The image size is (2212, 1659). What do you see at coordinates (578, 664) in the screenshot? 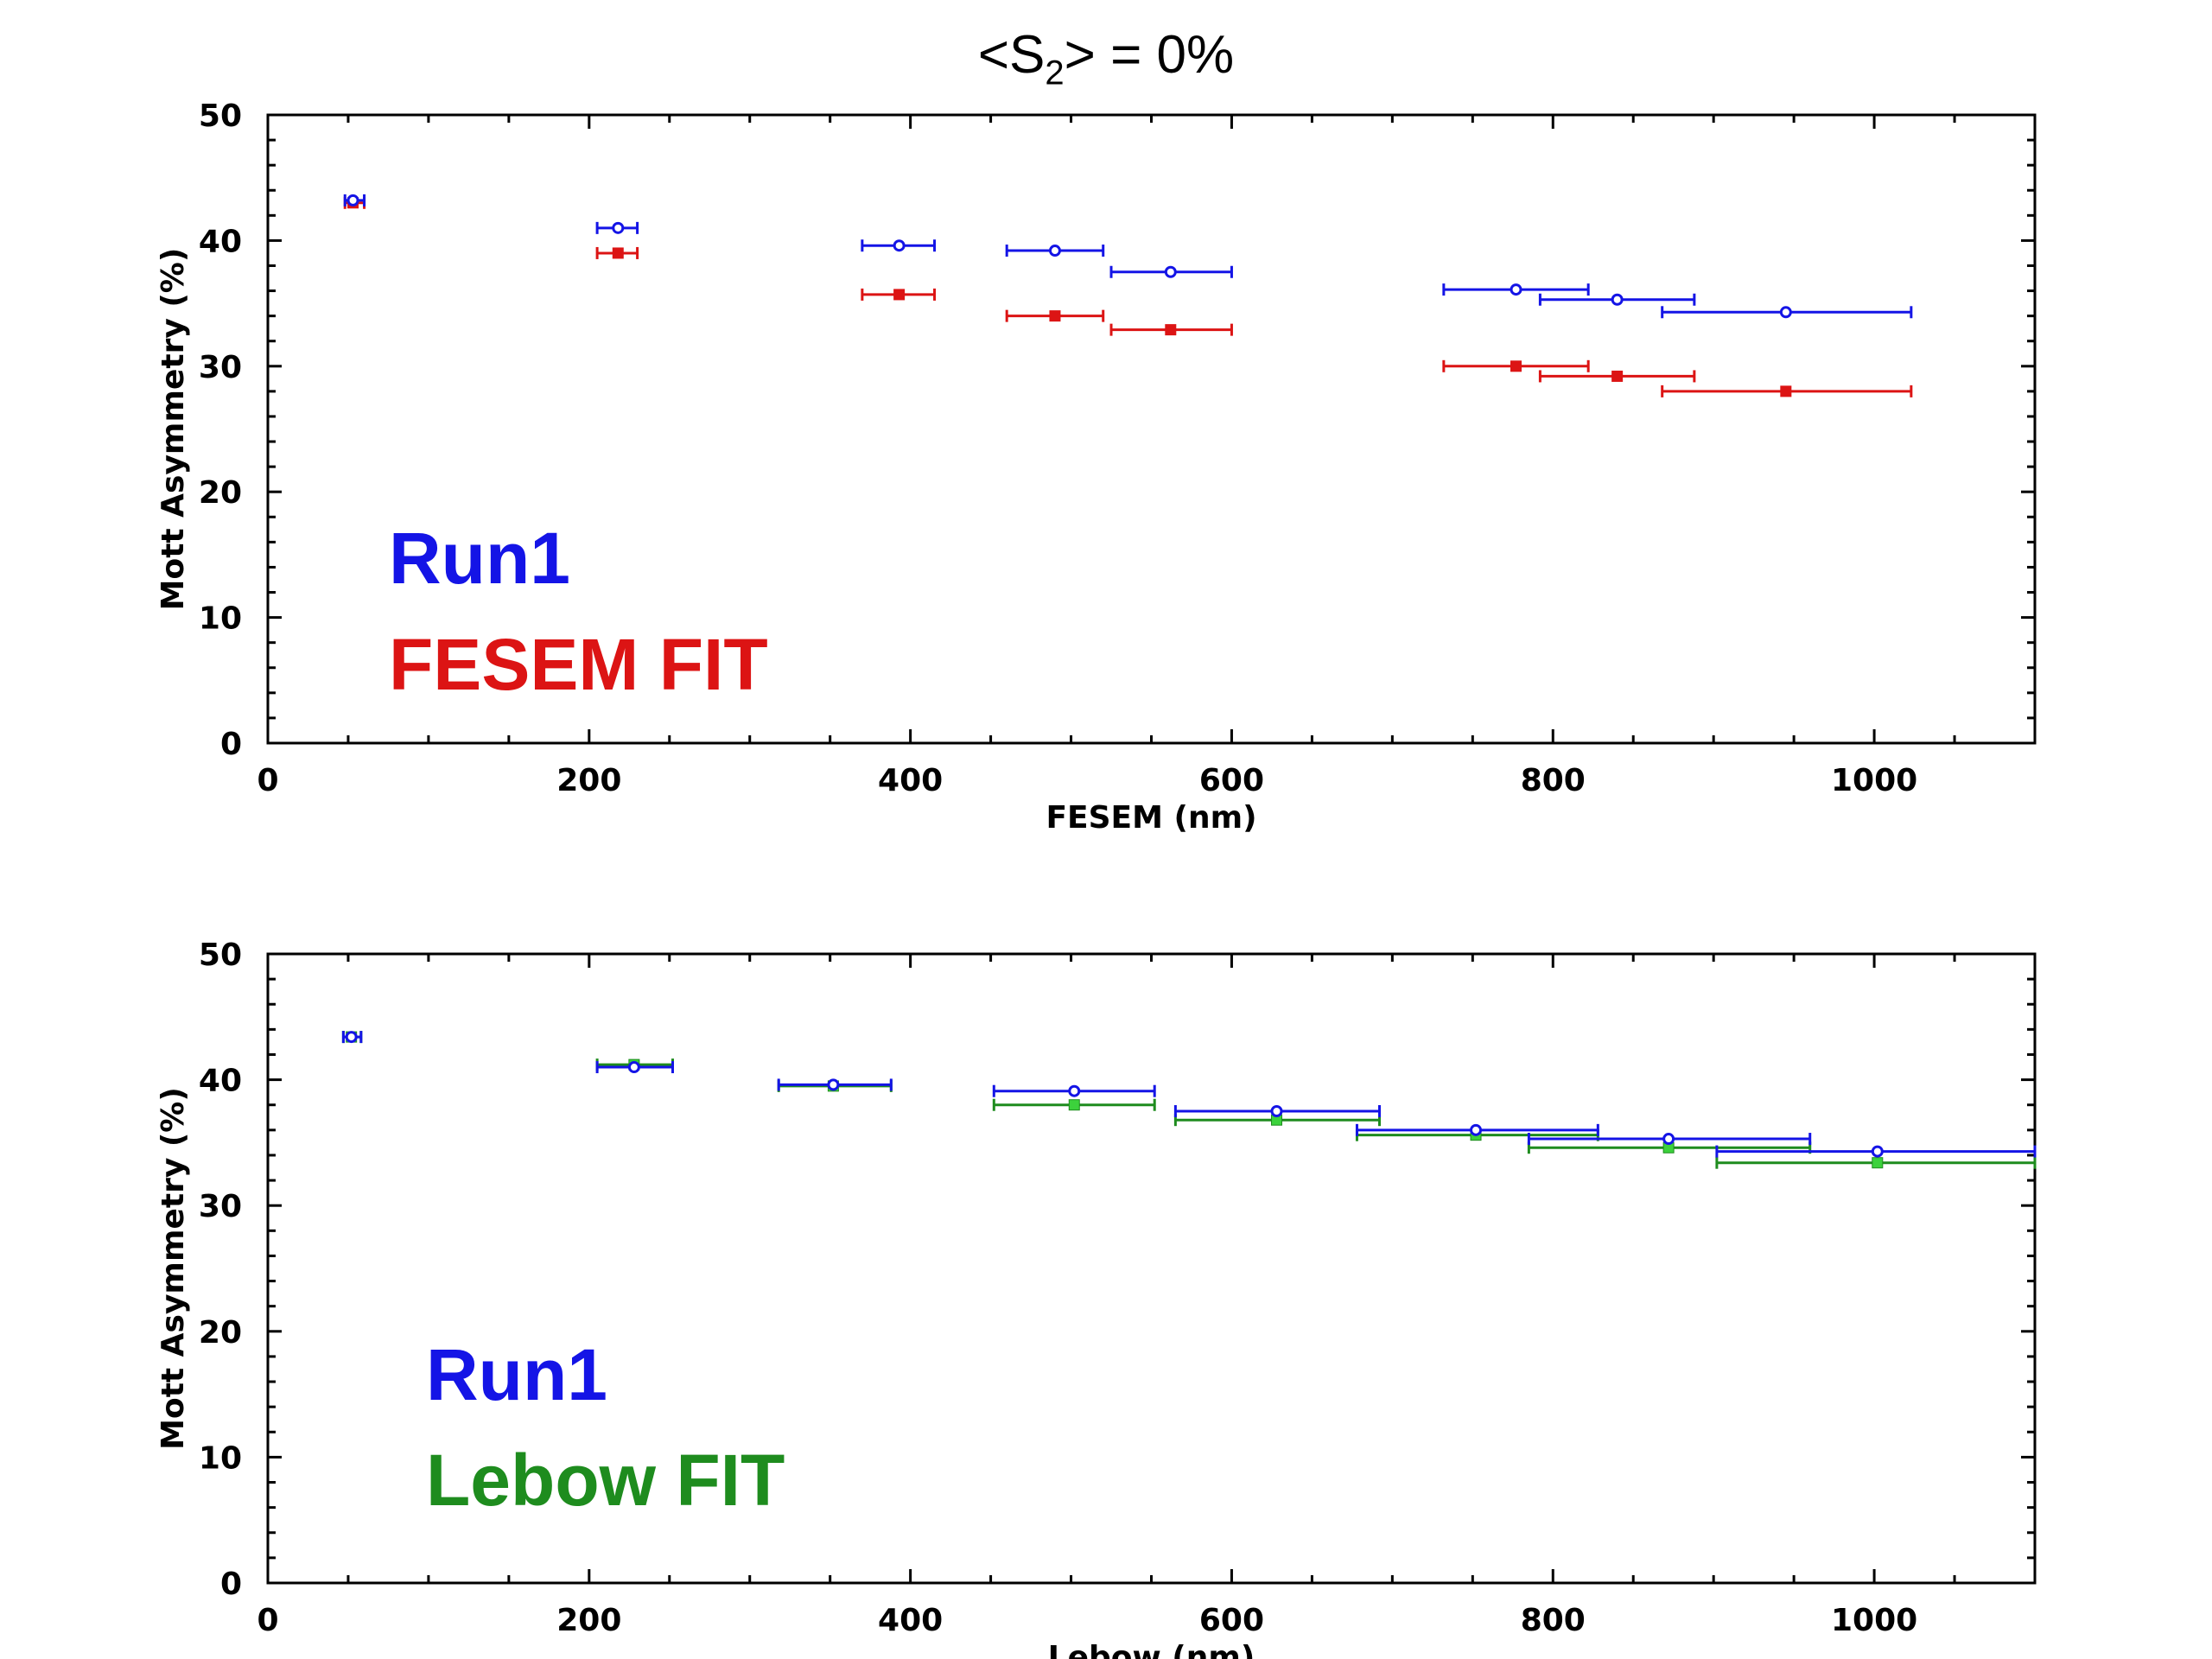
I see `legend-entry: FESEM FIT` at bounding box center [578, 664].